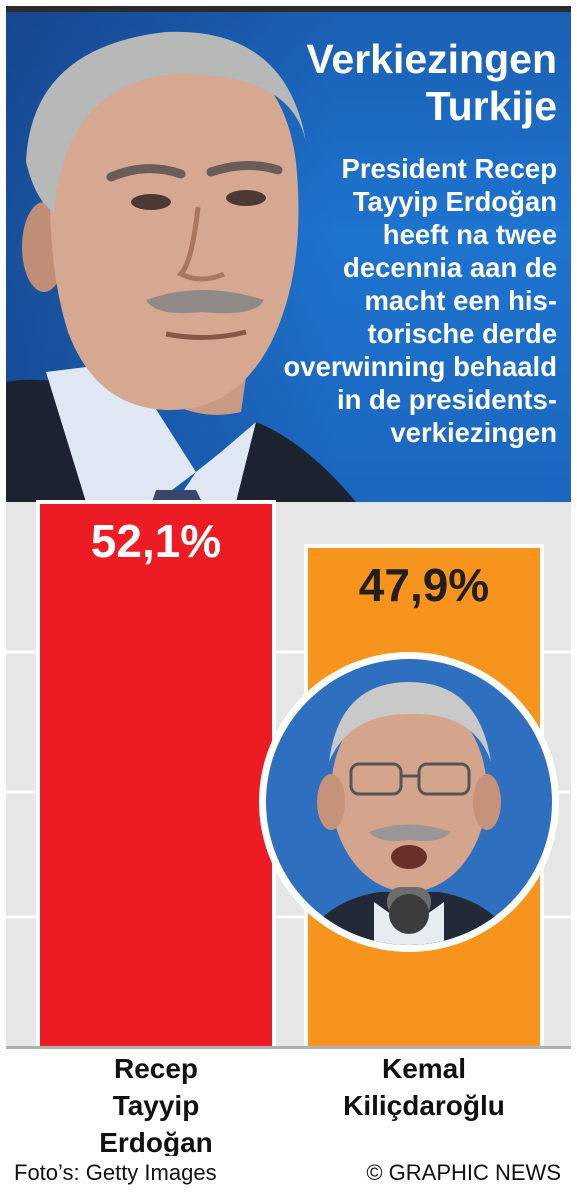  What do you see at coordinates (424, 1105) in the screenshot?
I see `category-label-line: Kiliçdaroğlu` at bounding box center [424, 1105].